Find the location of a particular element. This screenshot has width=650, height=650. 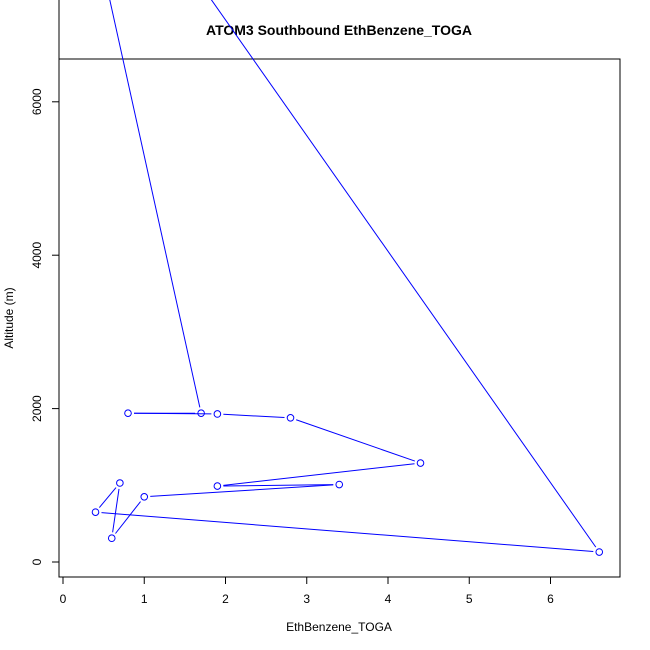

x-axis: 0 1 2 3 4 5 6 is located at coordinates (307, 591).